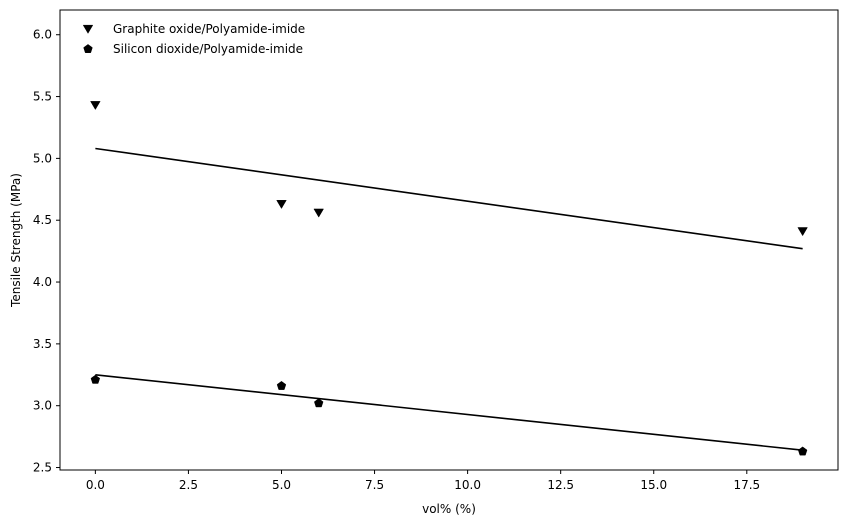  Describe the element at coordinates (281, 485) in the screenshot. I see `x-tick-label: 5.0` at that location.